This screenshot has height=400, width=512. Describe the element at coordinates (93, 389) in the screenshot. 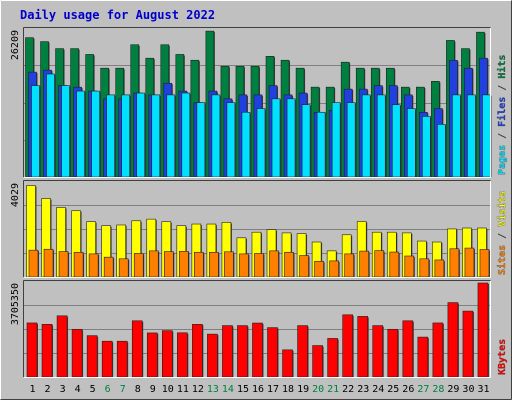

I see `x-tick-label-day-5: 5` at that location.